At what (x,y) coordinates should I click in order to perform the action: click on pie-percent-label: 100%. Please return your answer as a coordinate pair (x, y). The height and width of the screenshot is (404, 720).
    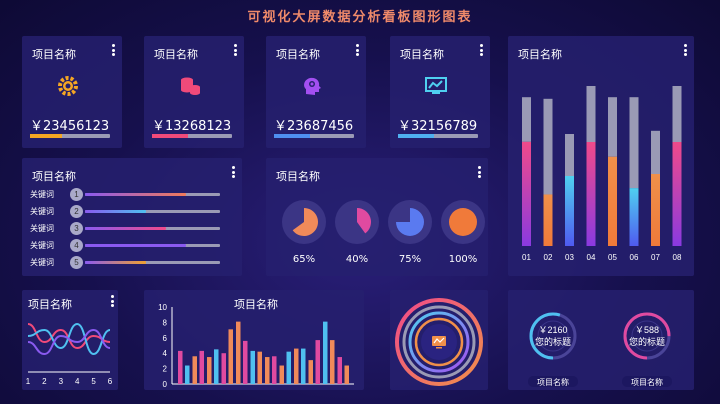
    Looking at the image, I should click on (463, 259).